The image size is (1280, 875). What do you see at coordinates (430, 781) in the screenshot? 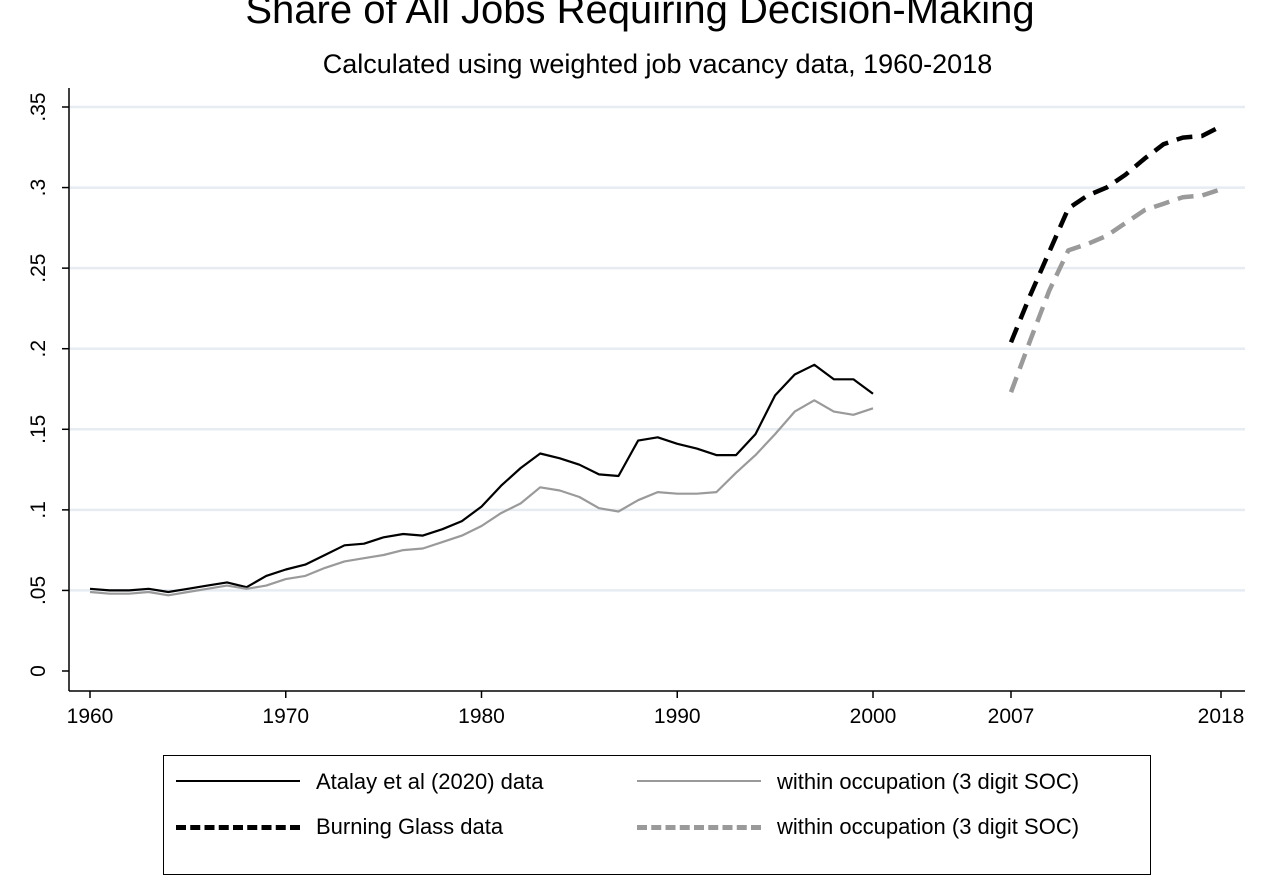
I see `legend-label: Atalay et al (2020) data` at bounding box center [430, 781].